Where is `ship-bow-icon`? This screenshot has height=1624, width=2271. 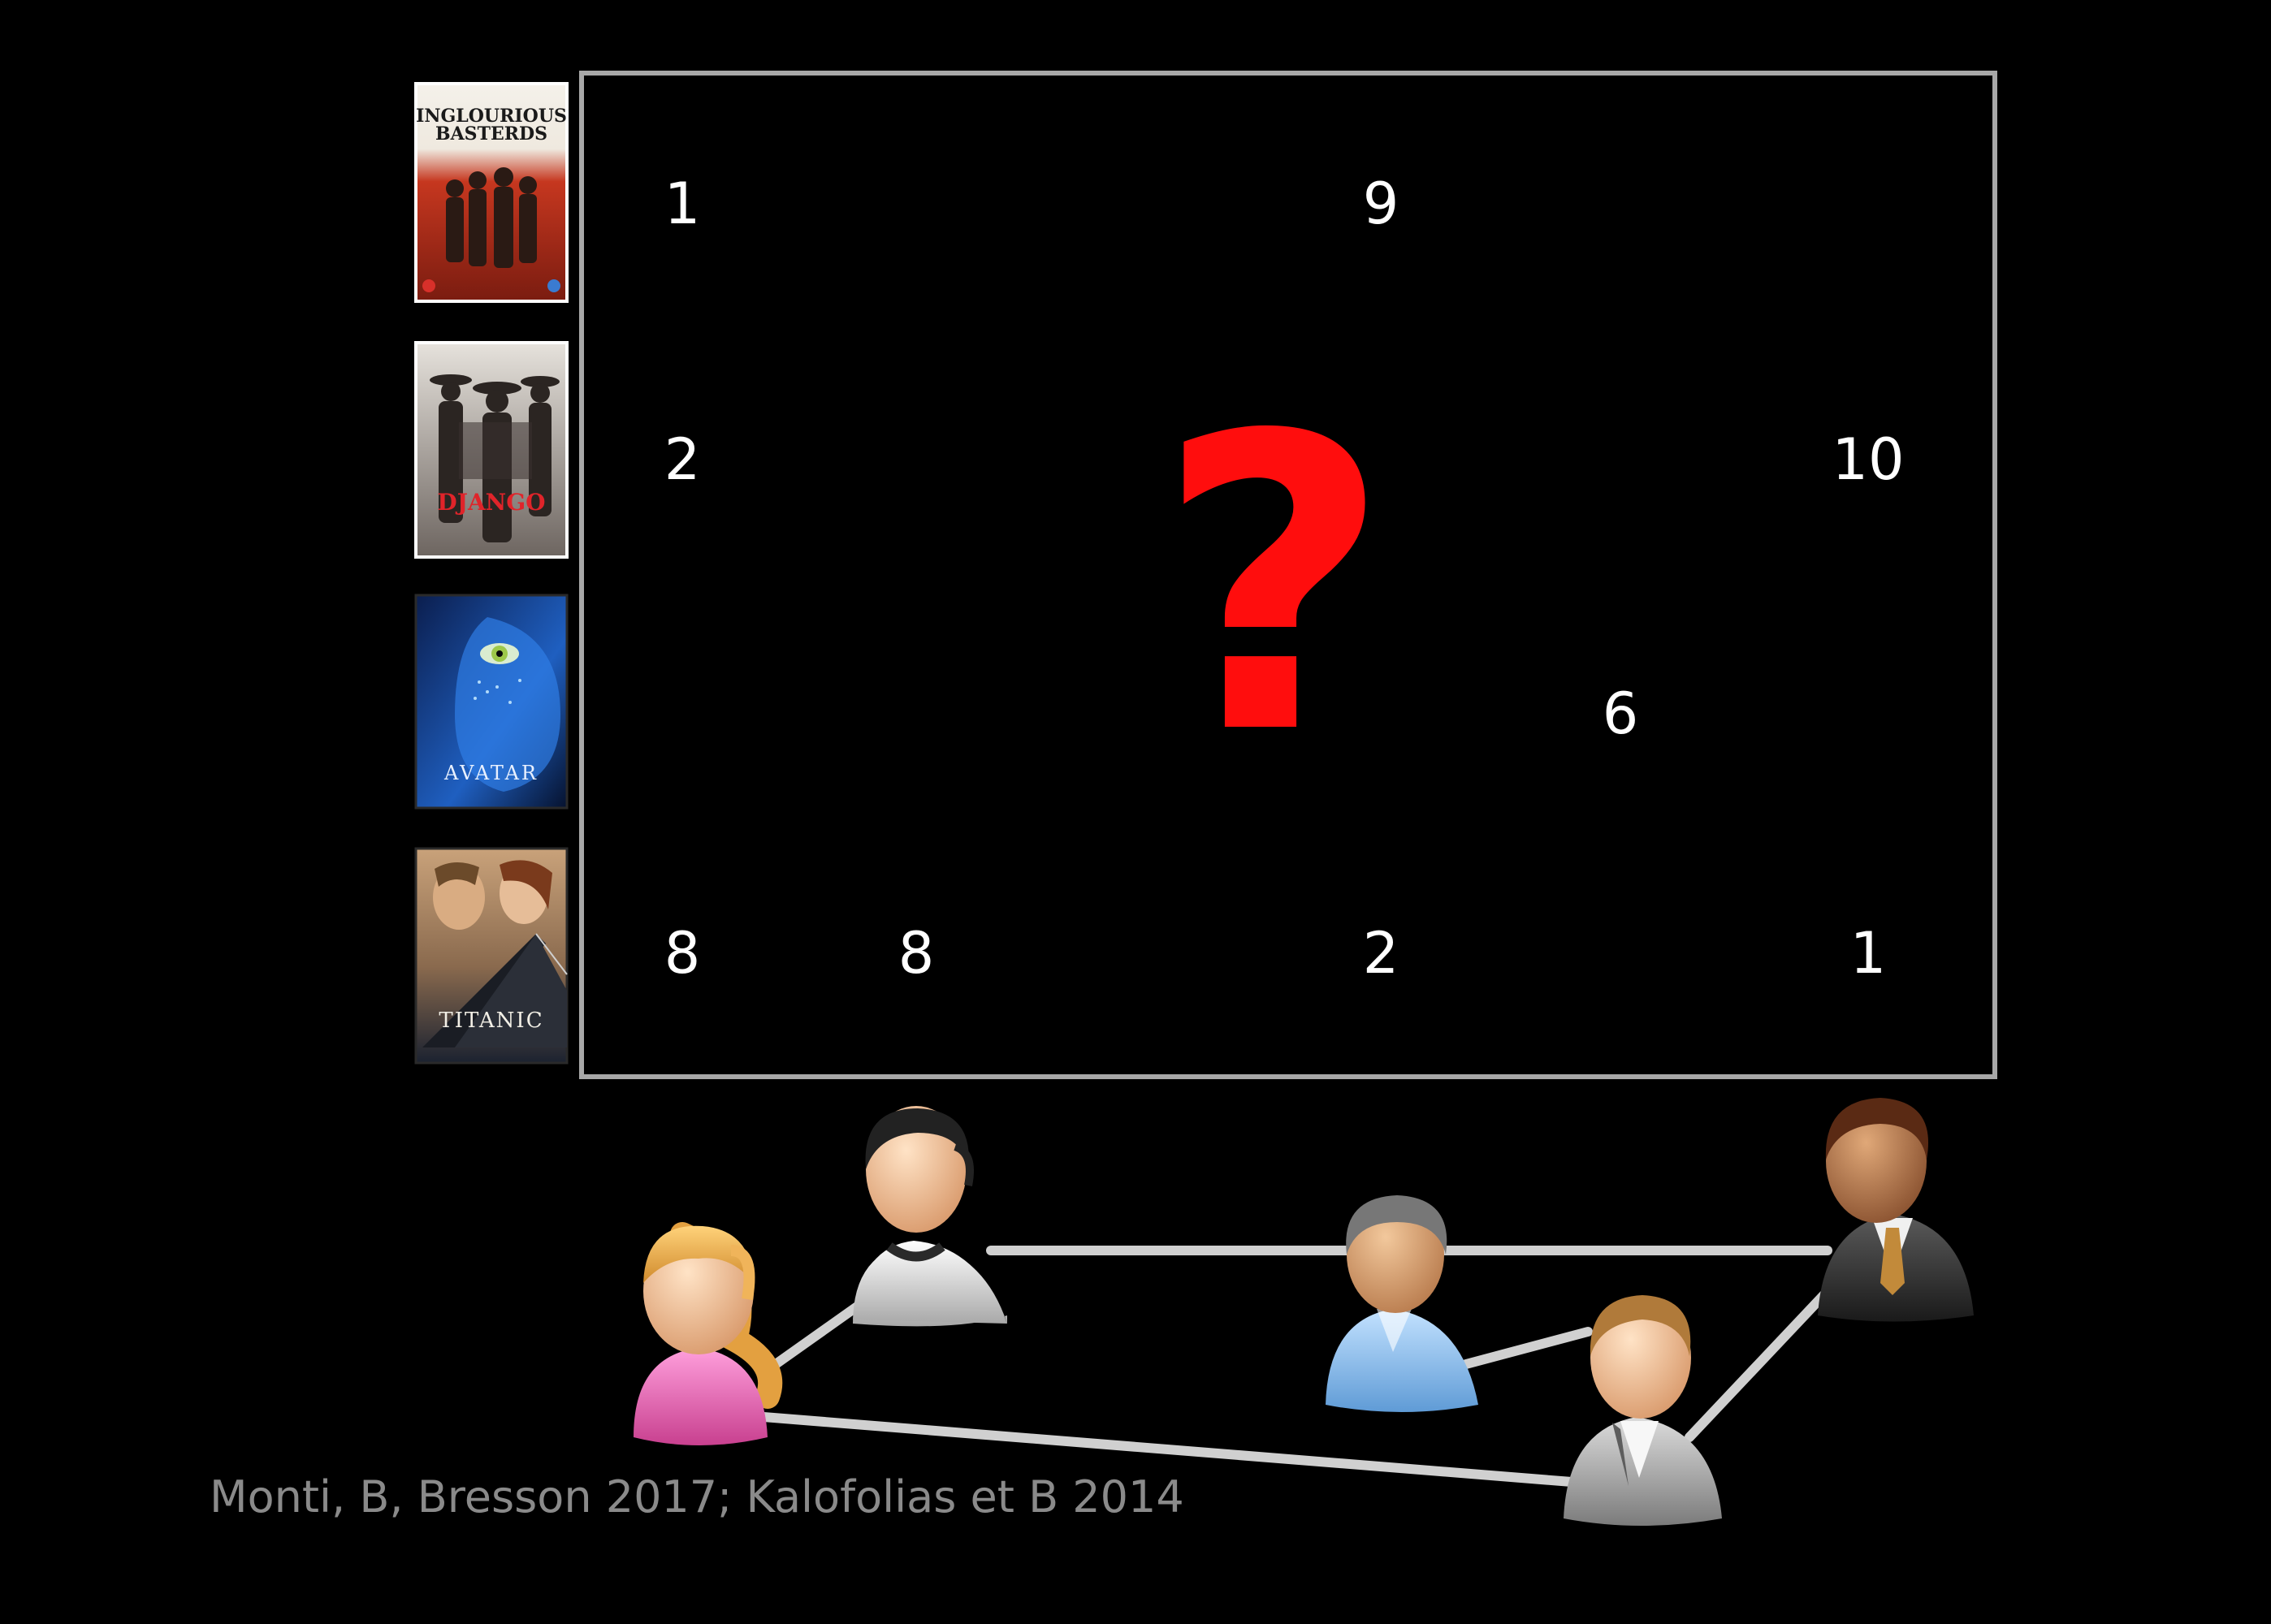 ship-bow-icon is located at coordinates (495, 990).